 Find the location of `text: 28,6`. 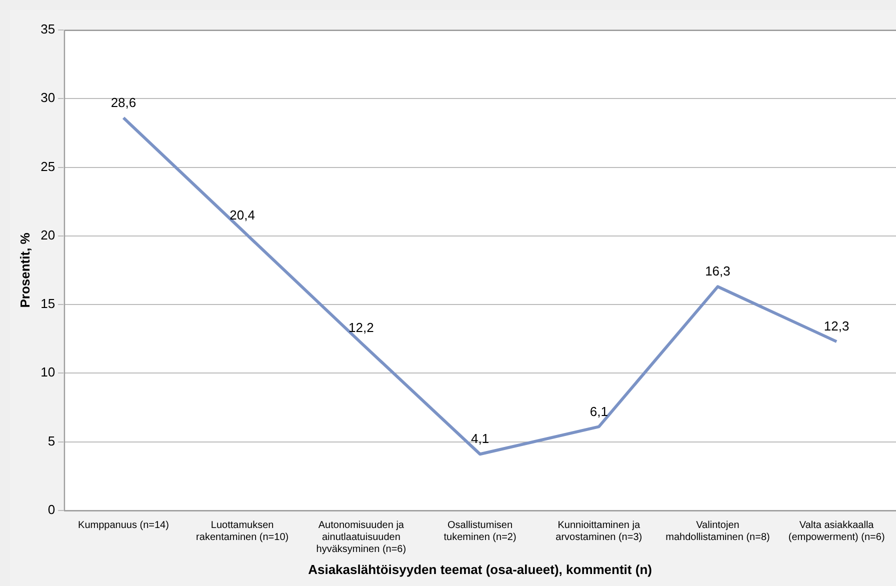

text: 28,6 is located at coordinates (123, 102).